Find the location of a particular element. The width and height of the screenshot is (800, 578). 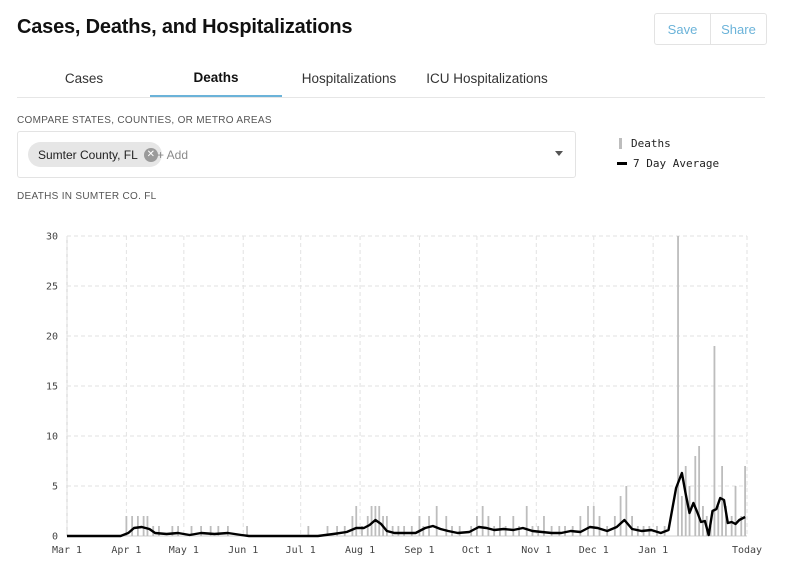

location-chip: Sumter County, FL ✕ is located at coordinates (95, 154).